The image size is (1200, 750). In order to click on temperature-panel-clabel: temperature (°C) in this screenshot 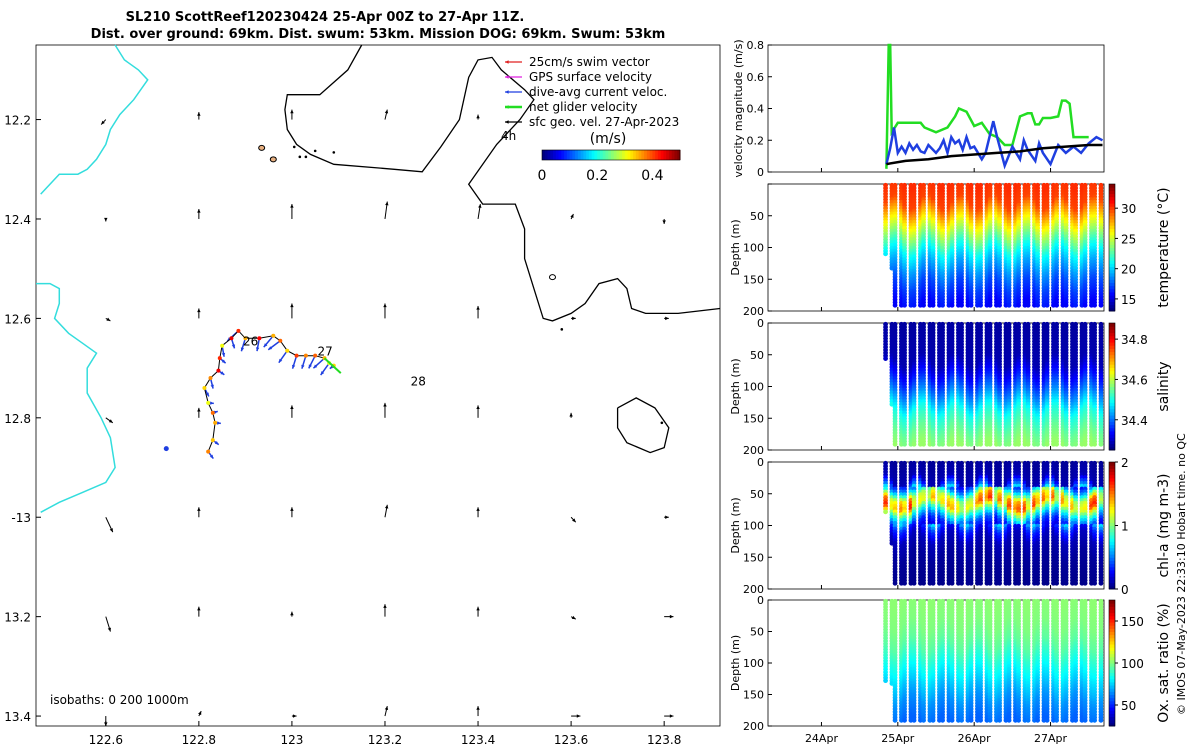, I will do `click(1164, 247)`.